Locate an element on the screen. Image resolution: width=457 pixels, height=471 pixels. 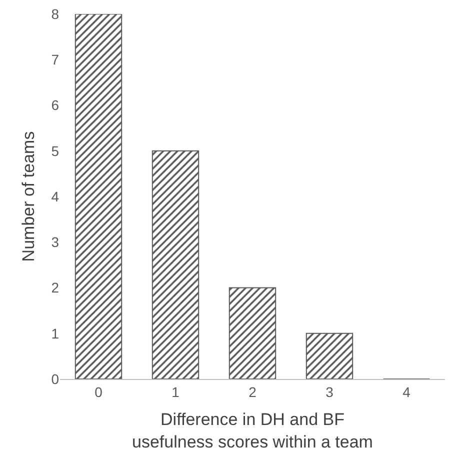
y-tick-label: 8 is located at coordinates (55, 14).